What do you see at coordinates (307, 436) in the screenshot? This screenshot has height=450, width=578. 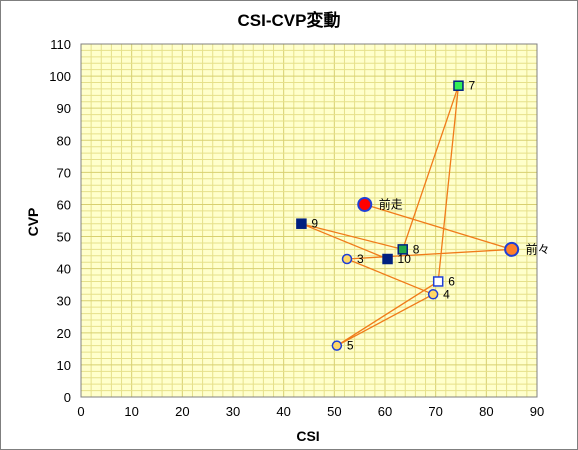 I see `x-axis-title: CSI` at bounding box center [307, 436].